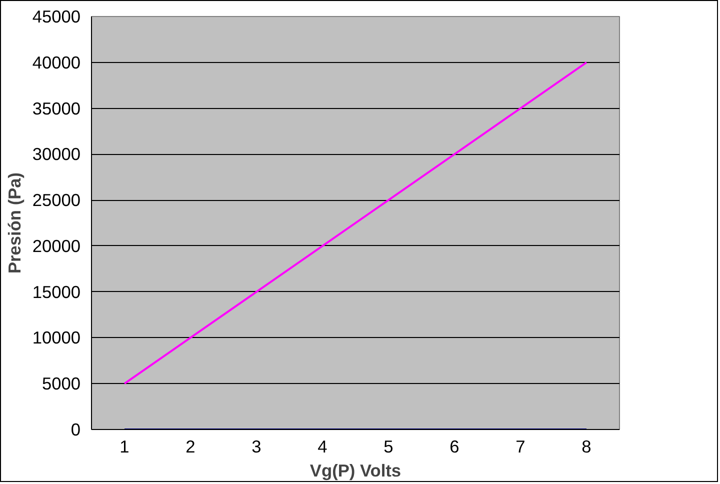  Describe the element at coordinates (323, 446) in the screenshot. I see `x-tick-label: 4` at that location.